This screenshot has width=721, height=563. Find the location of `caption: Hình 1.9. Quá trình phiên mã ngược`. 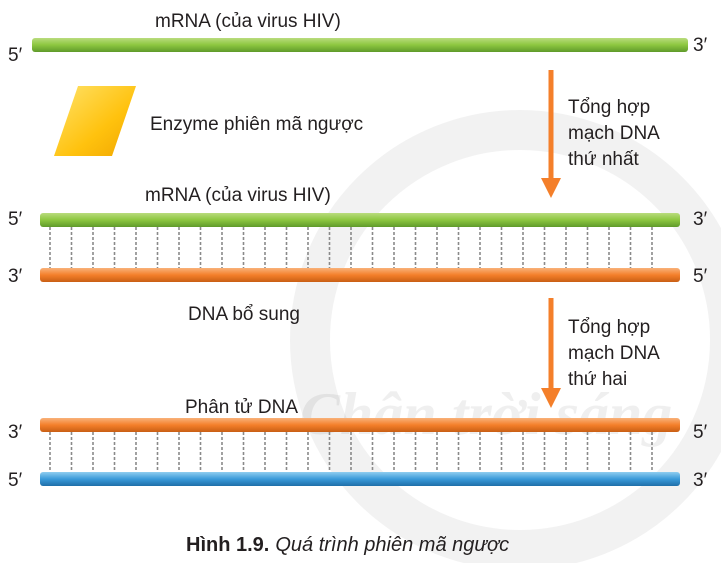

caption: Hình 1.9. Quá trình phiên mã ngược is located at coordinates (347, 545).